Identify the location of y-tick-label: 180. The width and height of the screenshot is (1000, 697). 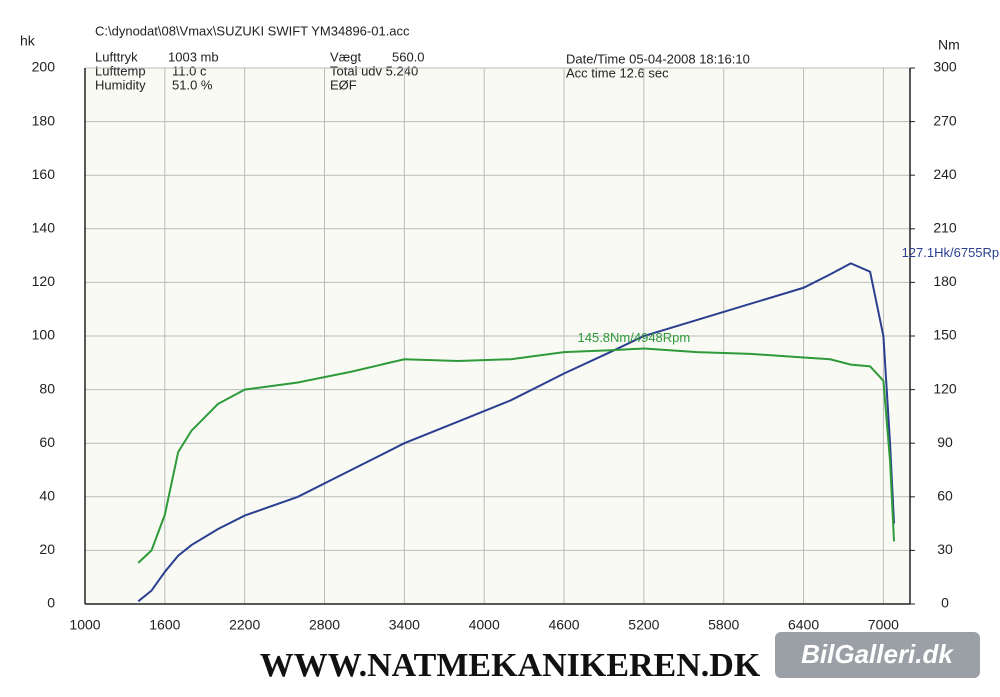
(44, 120).